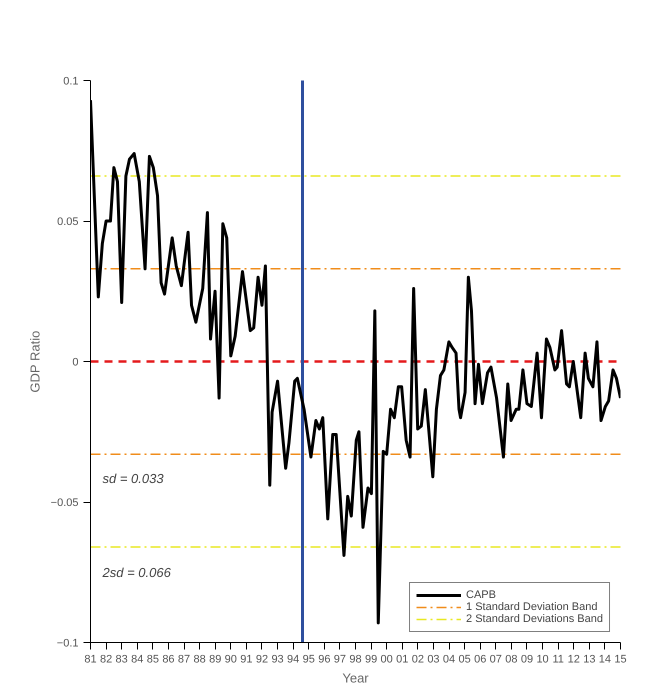 The width and height of the screenshot is (663, 688). Describe the element at coordinates (215, 660) in the screenshot. I see `x-tick-label: 89` at that location.